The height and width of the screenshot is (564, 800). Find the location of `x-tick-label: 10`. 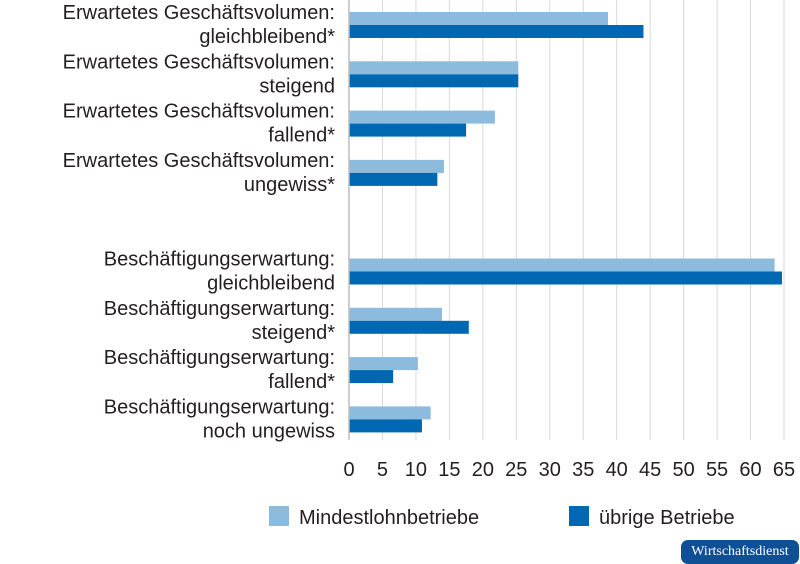

x-tick-label: 10 is located at coordinates (416, 470).